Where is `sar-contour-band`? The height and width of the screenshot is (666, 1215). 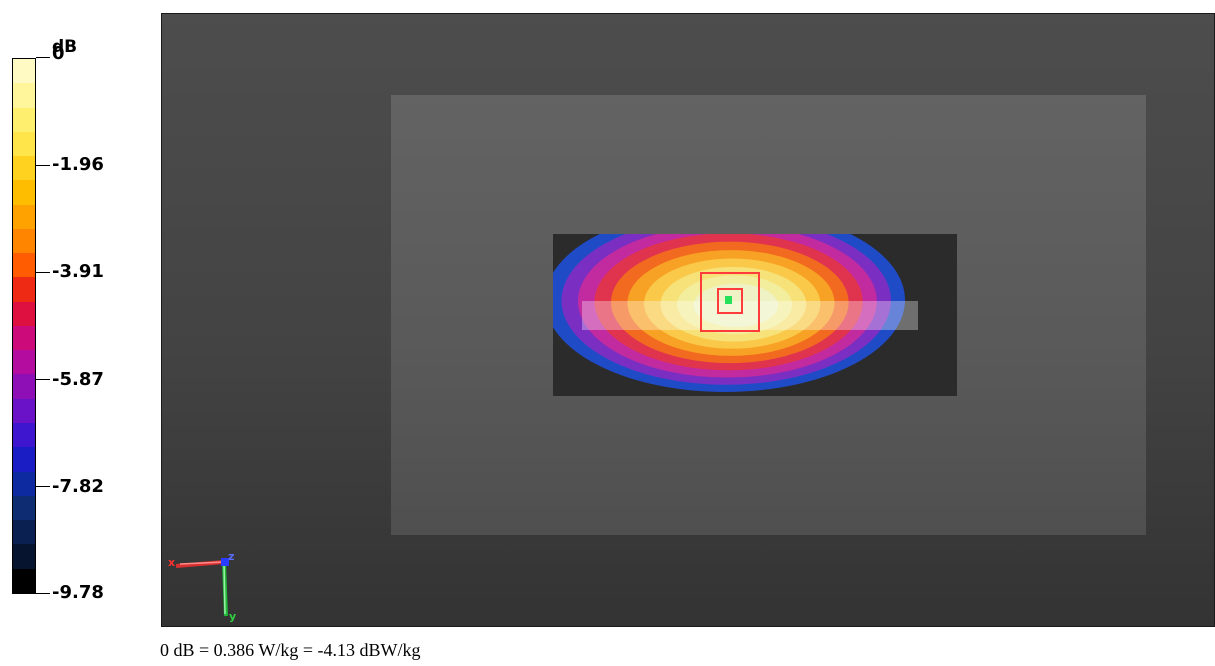 sar-contour-band is located at coordinates (736, 305).